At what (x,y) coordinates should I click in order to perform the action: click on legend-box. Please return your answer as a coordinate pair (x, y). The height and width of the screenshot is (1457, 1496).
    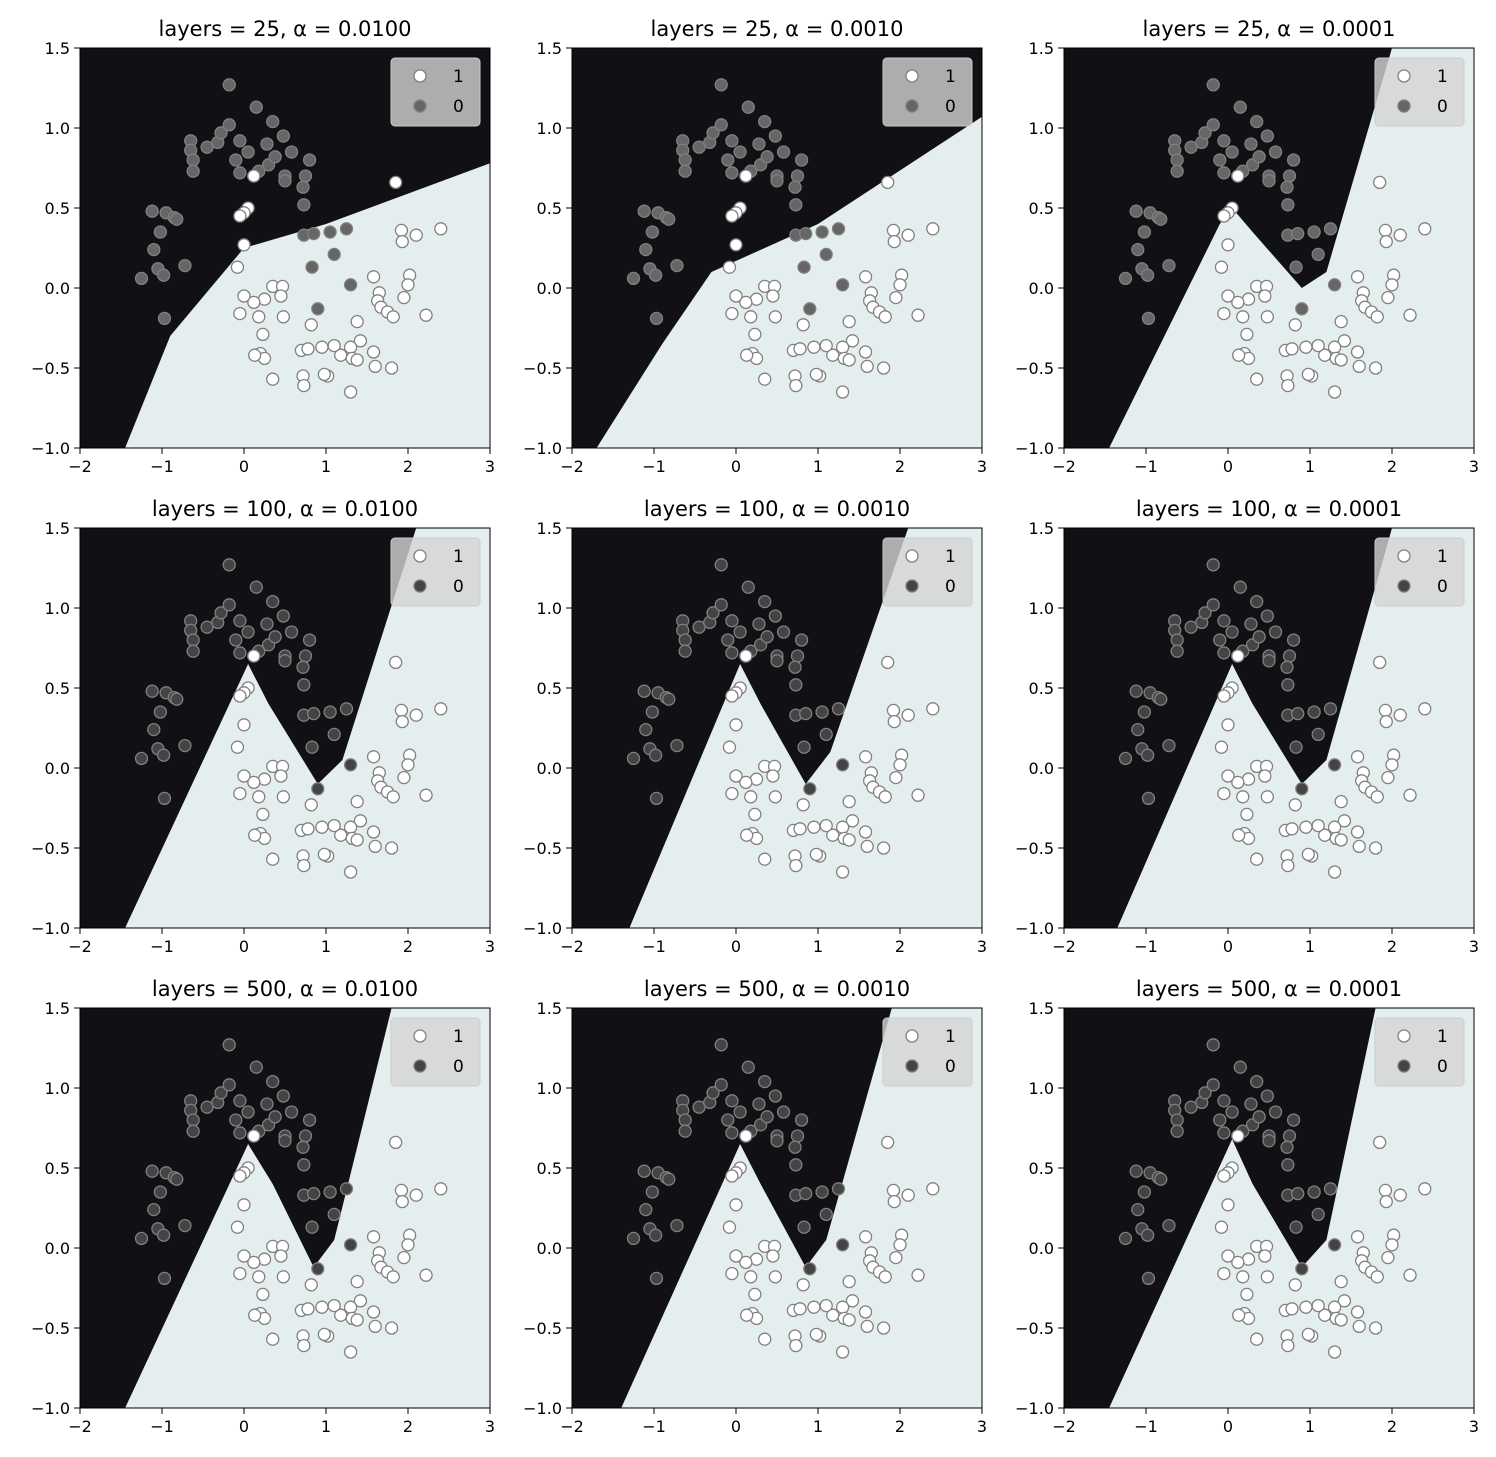
    Looking at the image, I should click on (435, 1052).